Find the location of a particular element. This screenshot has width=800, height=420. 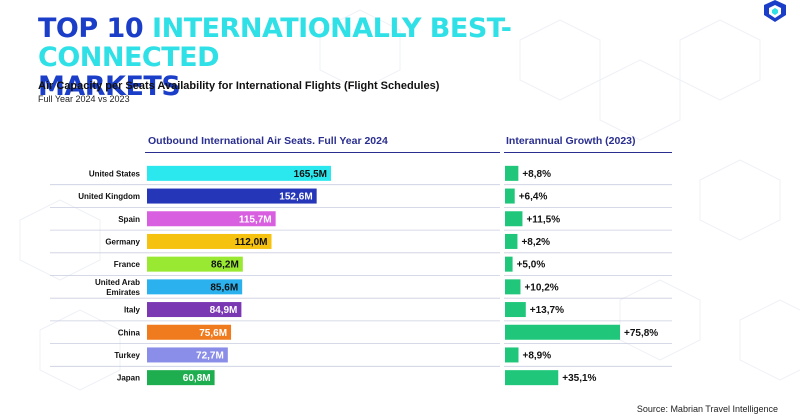

growth-header-underline is located at coordinates (588, 152).